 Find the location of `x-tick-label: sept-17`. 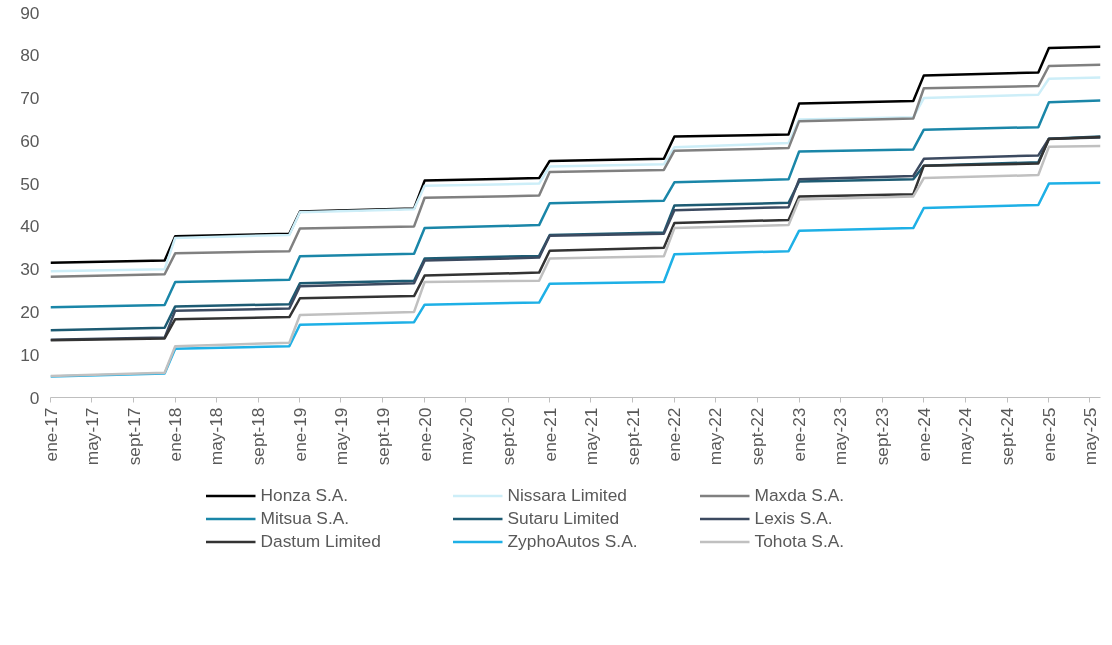

x-tick-label: sept-17 is located at coordinates (133, 436).